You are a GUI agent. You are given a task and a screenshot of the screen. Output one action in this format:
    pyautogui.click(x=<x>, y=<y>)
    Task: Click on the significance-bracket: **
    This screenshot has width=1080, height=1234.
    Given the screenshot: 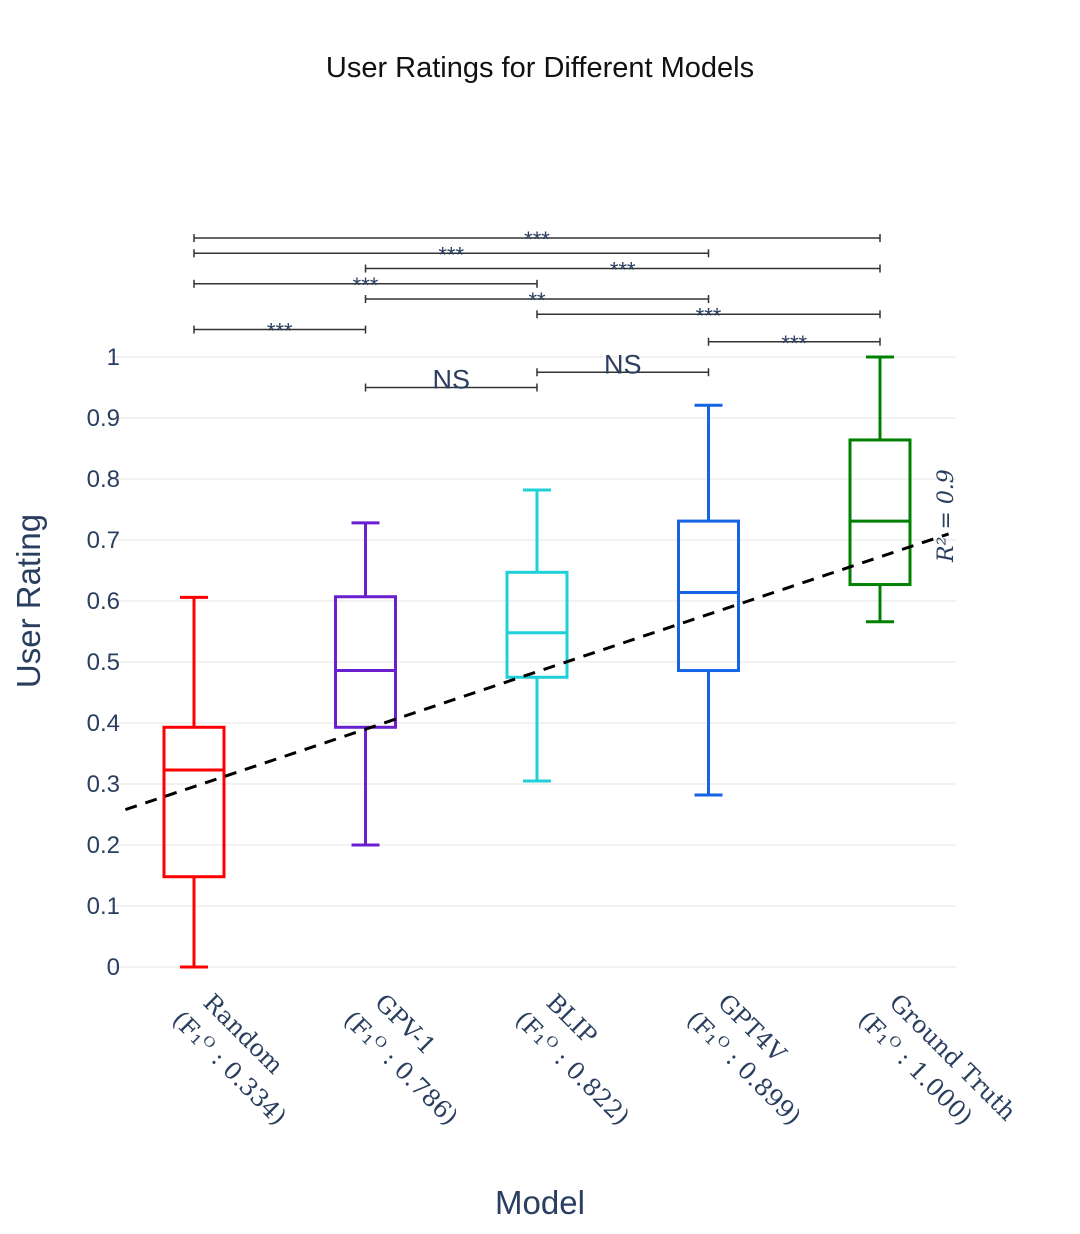 What is the action you would take?
    pyautogui.click(x=537, y=300)
    